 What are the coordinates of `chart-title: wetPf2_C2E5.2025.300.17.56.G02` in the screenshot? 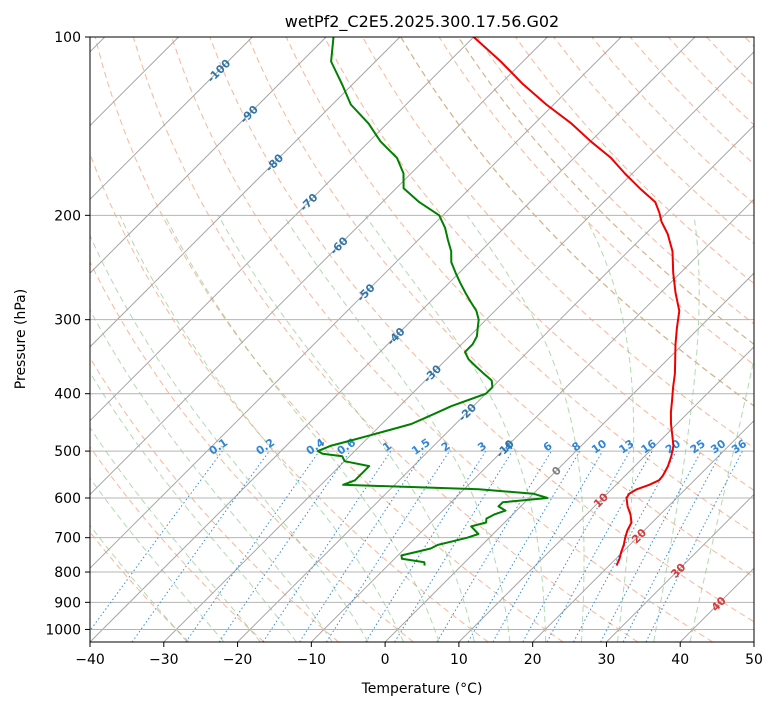 It's located at (422, 22).